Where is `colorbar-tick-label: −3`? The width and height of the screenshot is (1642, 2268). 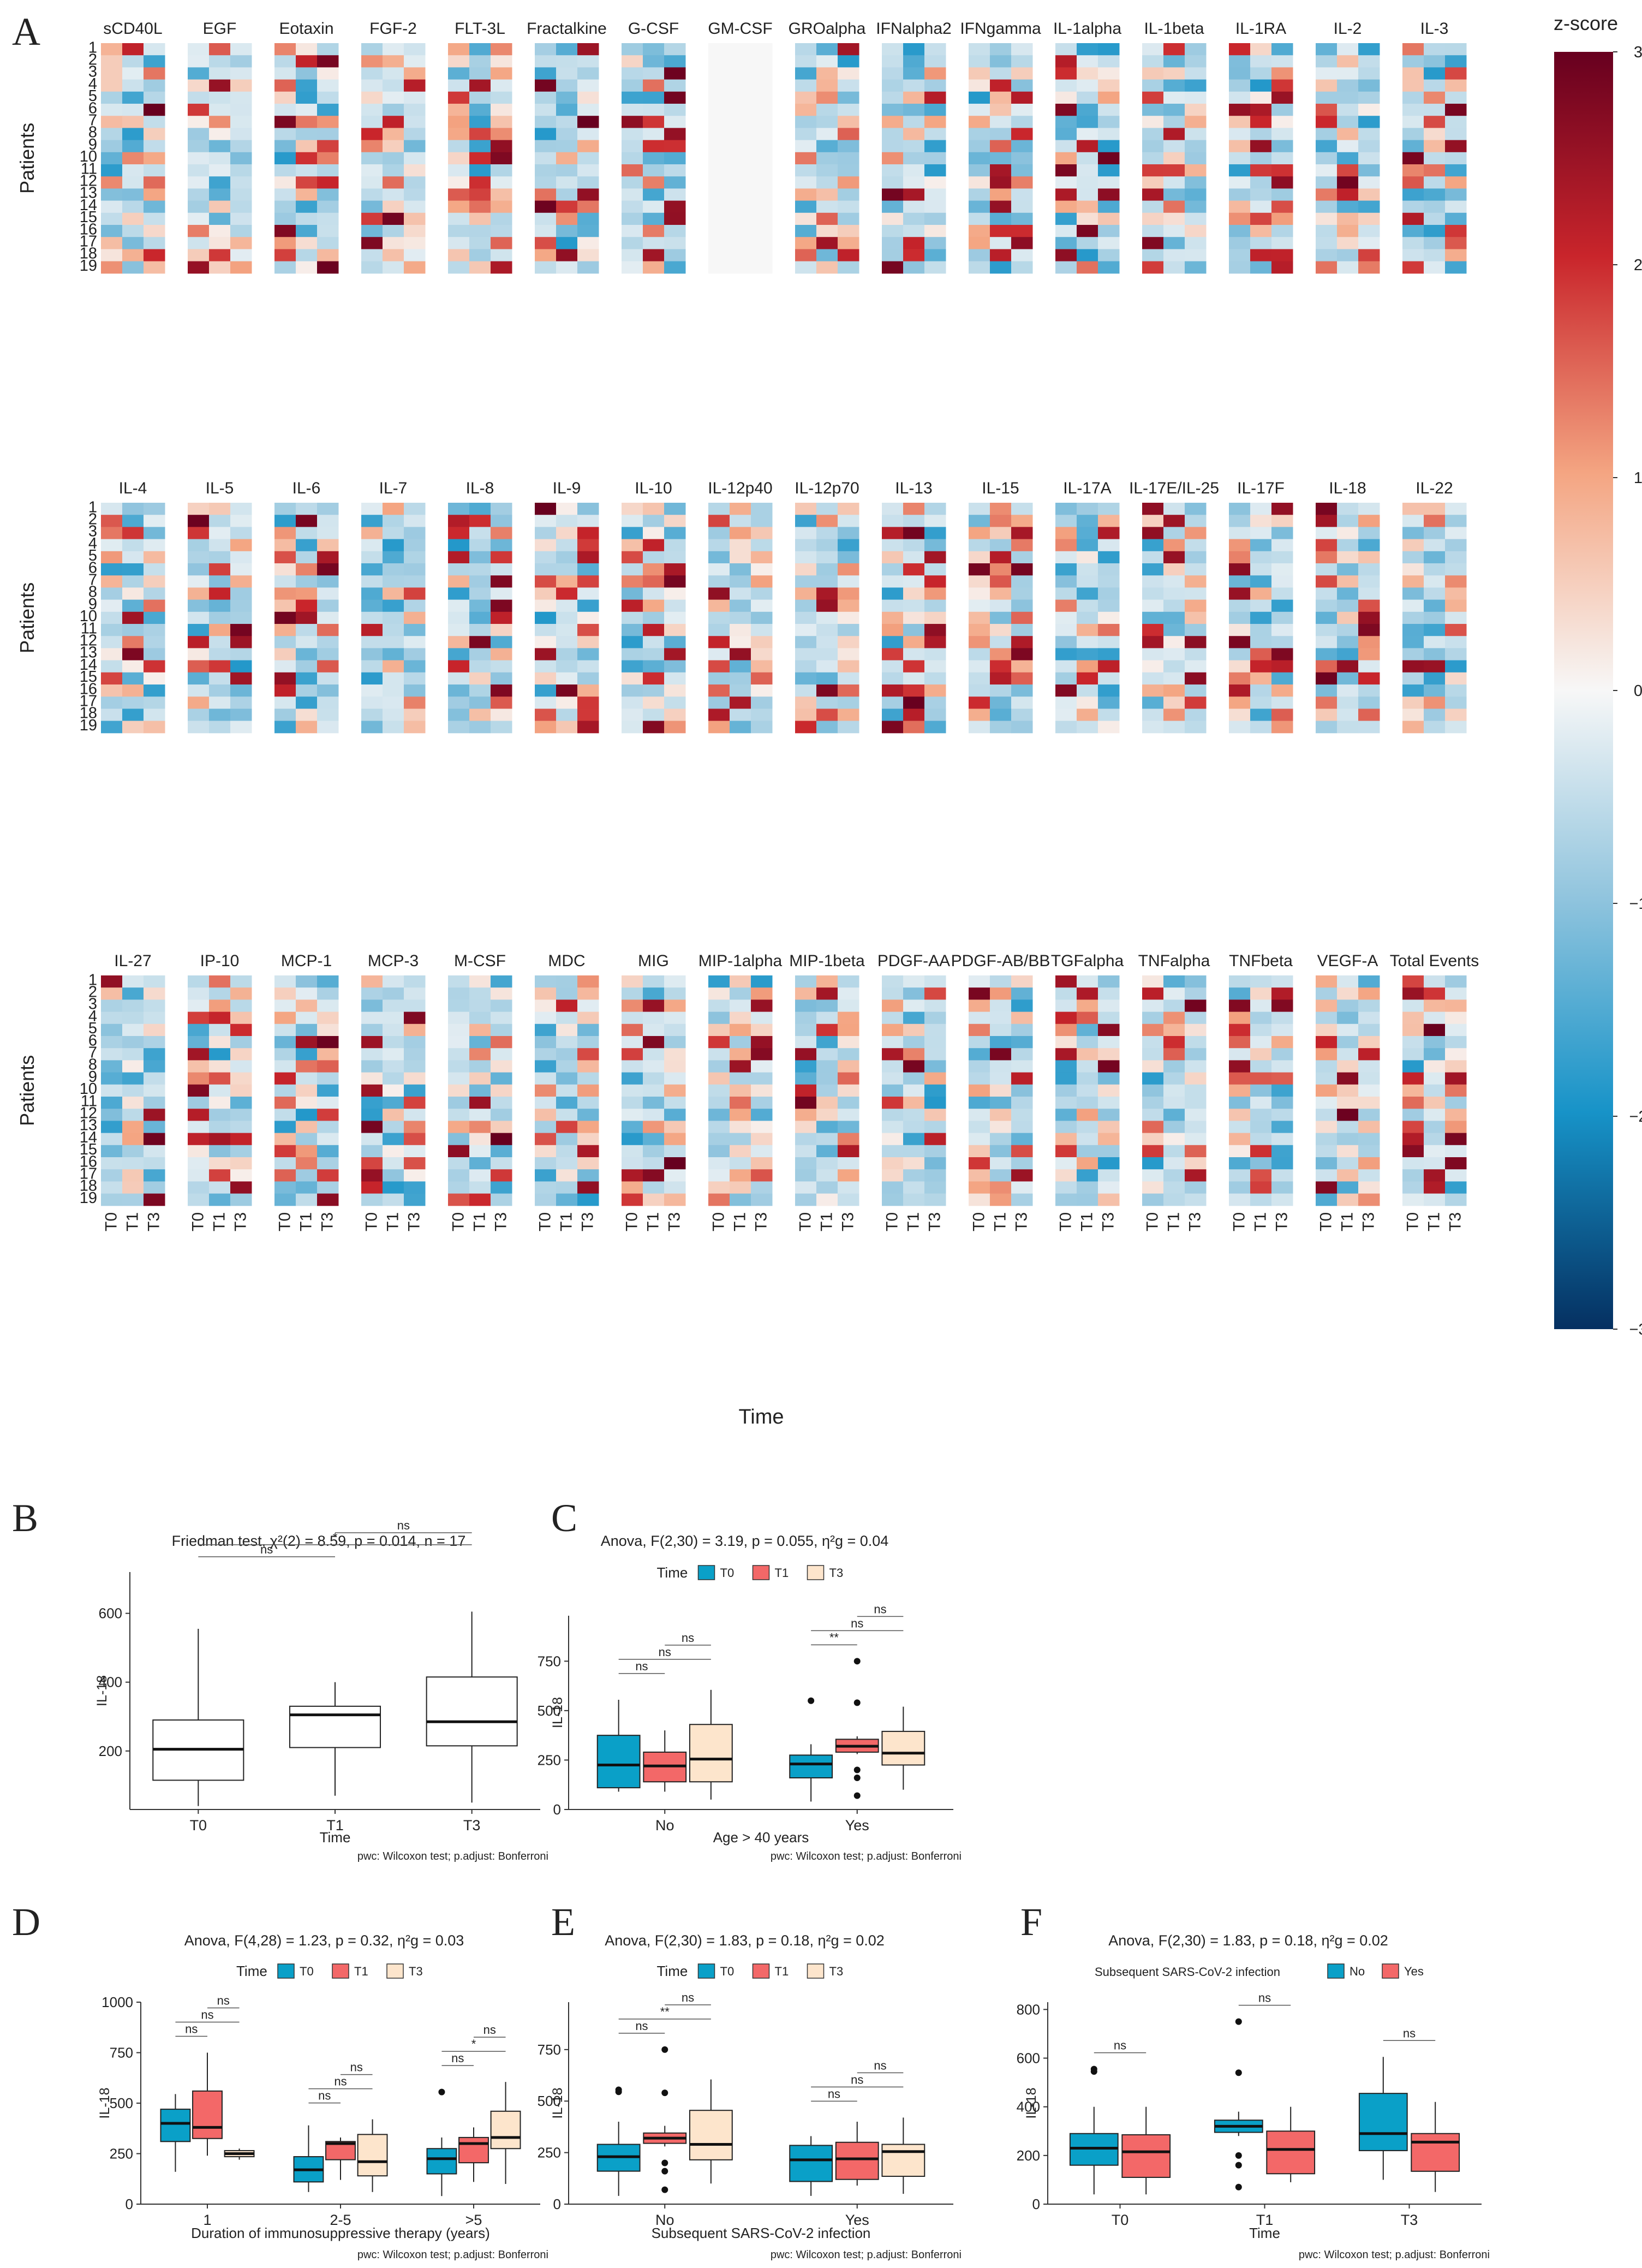 colorbar-tick-label: −3 is located at coordinates (1635, 1329).